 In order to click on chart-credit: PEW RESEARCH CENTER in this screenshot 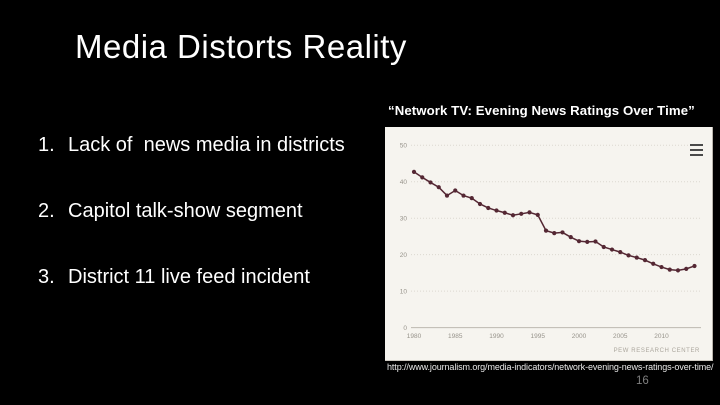, I will do `click(656, 351)`.